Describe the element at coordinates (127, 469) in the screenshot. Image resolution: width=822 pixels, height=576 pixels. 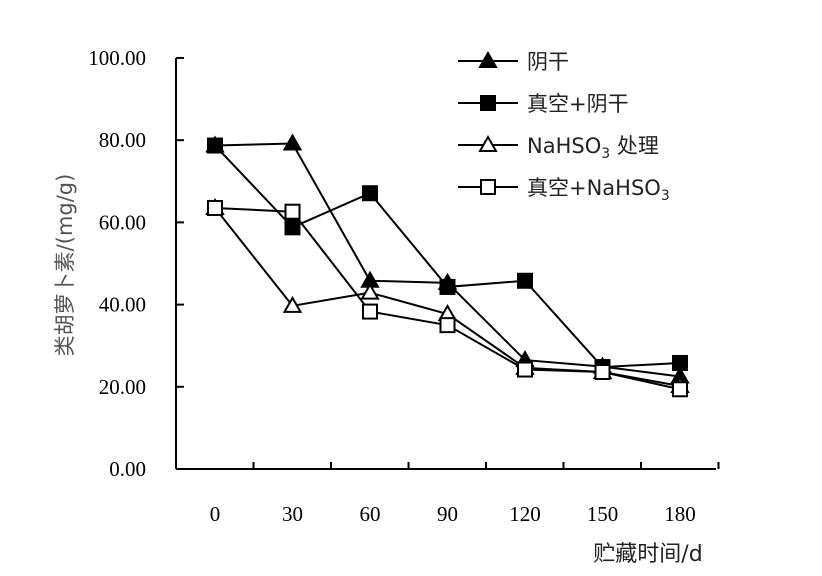
I see `y-tick-label: 0.00` at that location.